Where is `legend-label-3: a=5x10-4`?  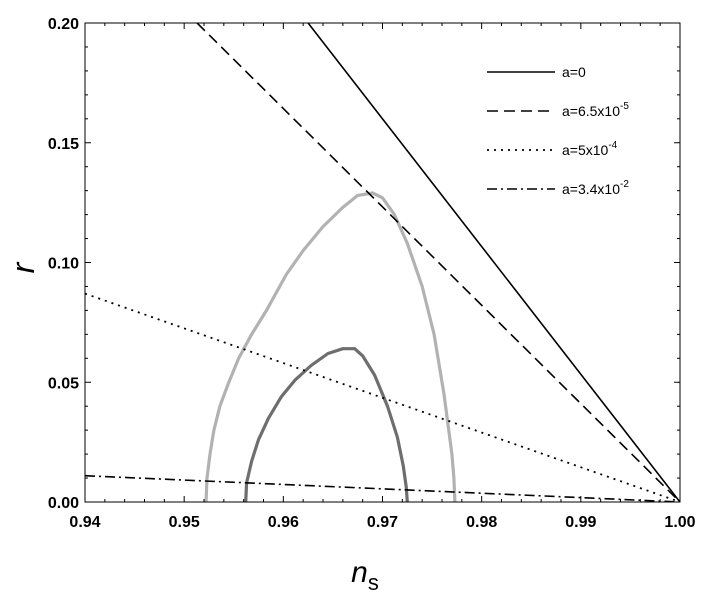 legend-label-3: a=5x10-4 is located at coordinates (590, 149).